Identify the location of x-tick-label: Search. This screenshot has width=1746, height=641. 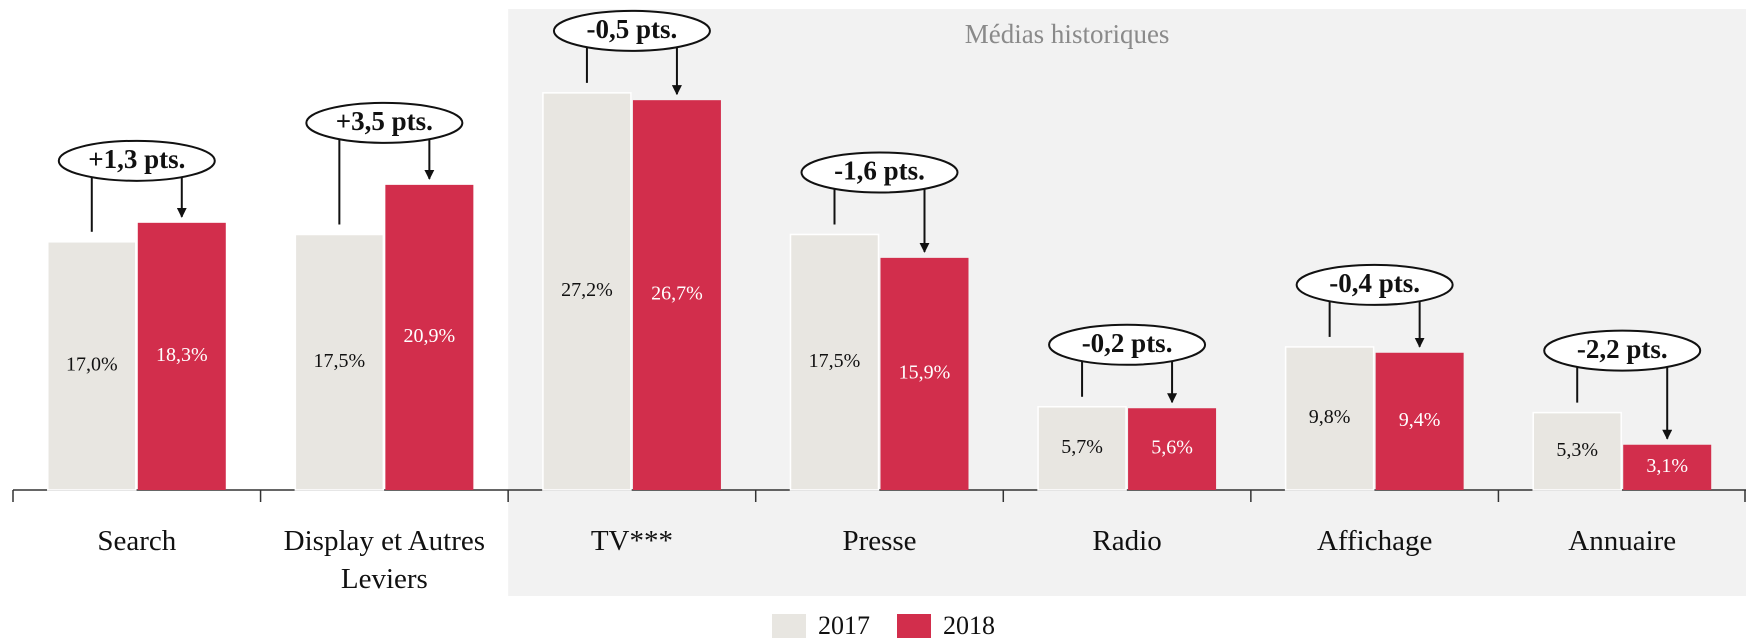
(137, 541).